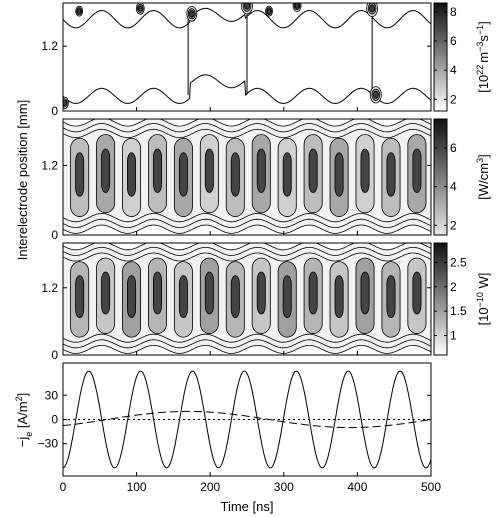 Image resolution: width=500 pixels, height=517 pixels. Describe the element at coordinates (458, 262) in the screenshot. I see `colorbar-tick-label: 2.5` at that location.